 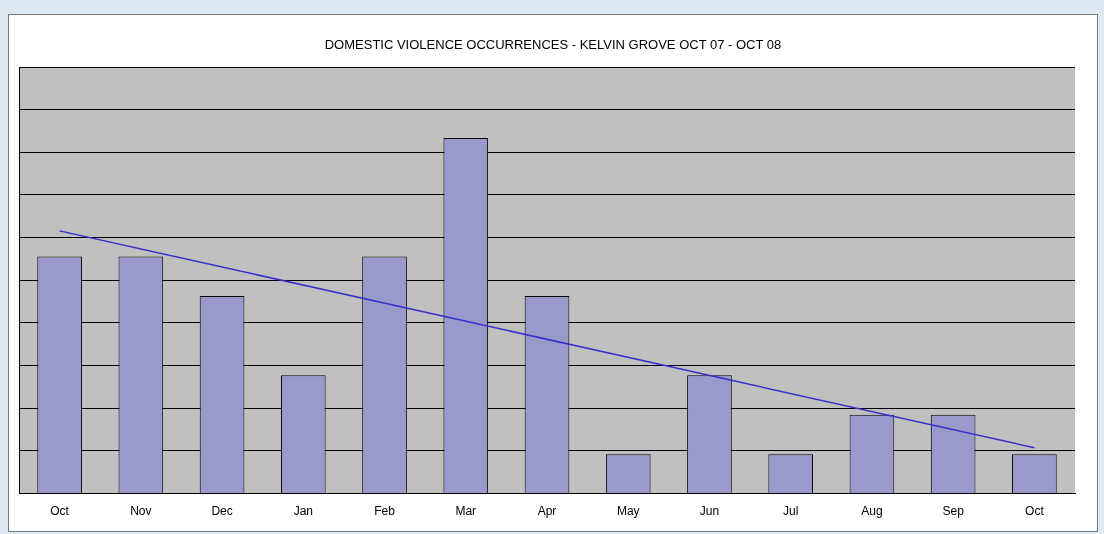 I want to click on x-tick-label: May, so click(x=628, y=511).